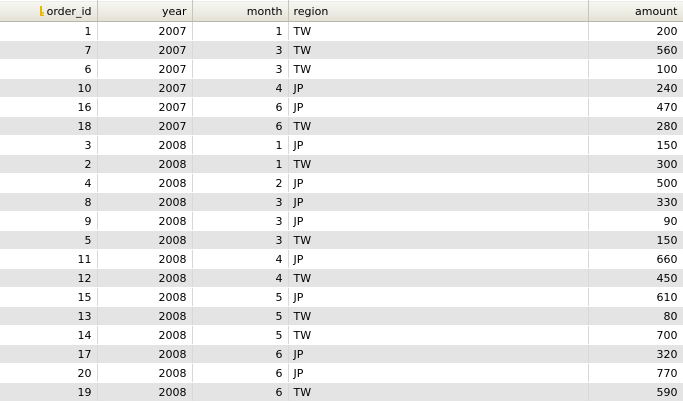 The width and height of the screenshot is (683, 403). What do you see at coordinates (635, 164) in the screenshot?
I see `cell-amount: 300` at bounding box center [635, 164].